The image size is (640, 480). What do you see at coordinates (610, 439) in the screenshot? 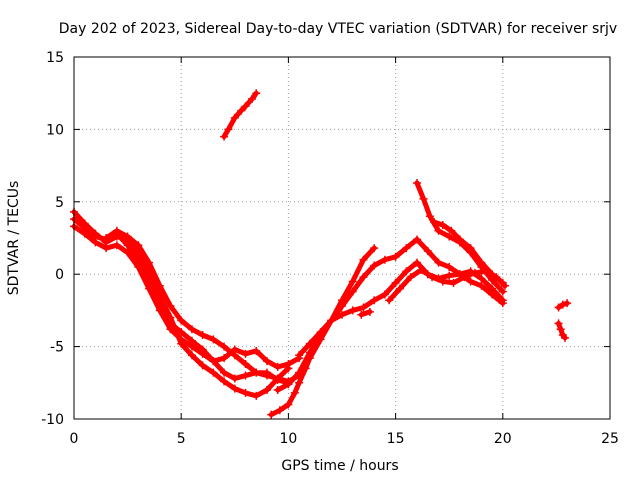
I see `x-tick-label: 25` at bounding box center [610, 439].